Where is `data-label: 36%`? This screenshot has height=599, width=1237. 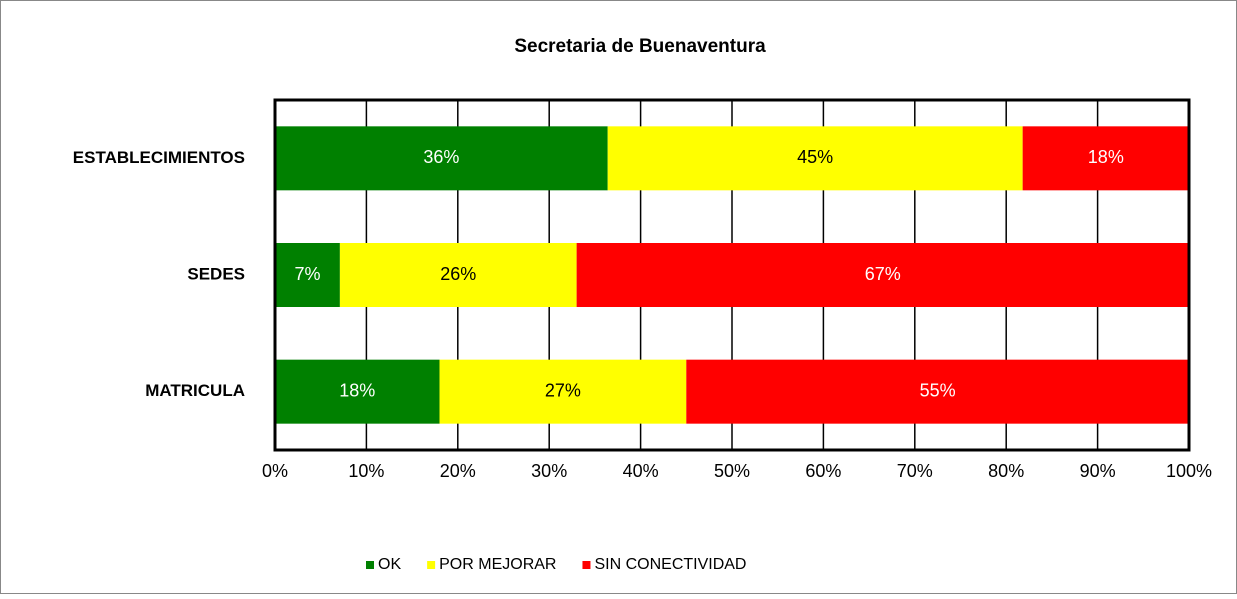 data-label: 36% is located at coordinates (441, 157).